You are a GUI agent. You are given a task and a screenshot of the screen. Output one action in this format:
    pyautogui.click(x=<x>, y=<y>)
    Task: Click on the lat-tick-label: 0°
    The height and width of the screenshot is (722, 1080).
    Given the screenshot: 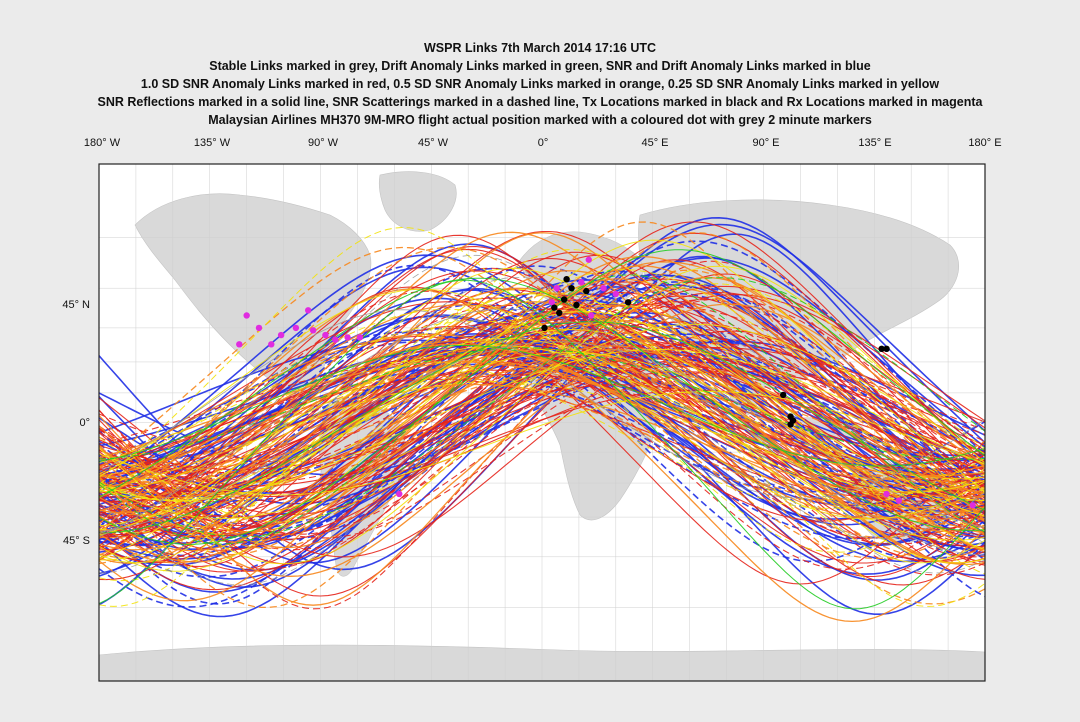 What is the action you would take?
    pyautogui.click(x=84, y=423)
    